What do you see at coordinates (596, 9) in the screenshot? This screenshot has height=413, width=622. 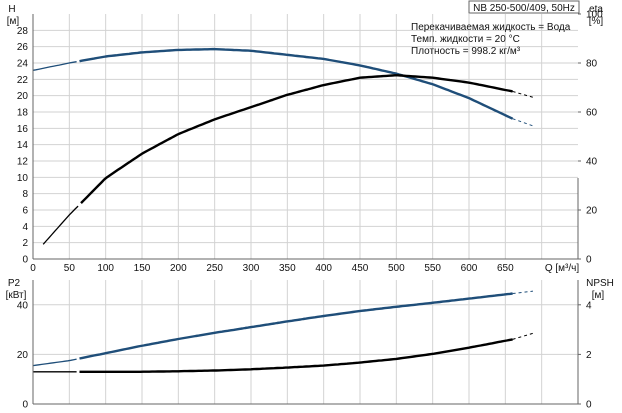 I see `top-right-axis-label: eta` at bounding box center [596, 9].